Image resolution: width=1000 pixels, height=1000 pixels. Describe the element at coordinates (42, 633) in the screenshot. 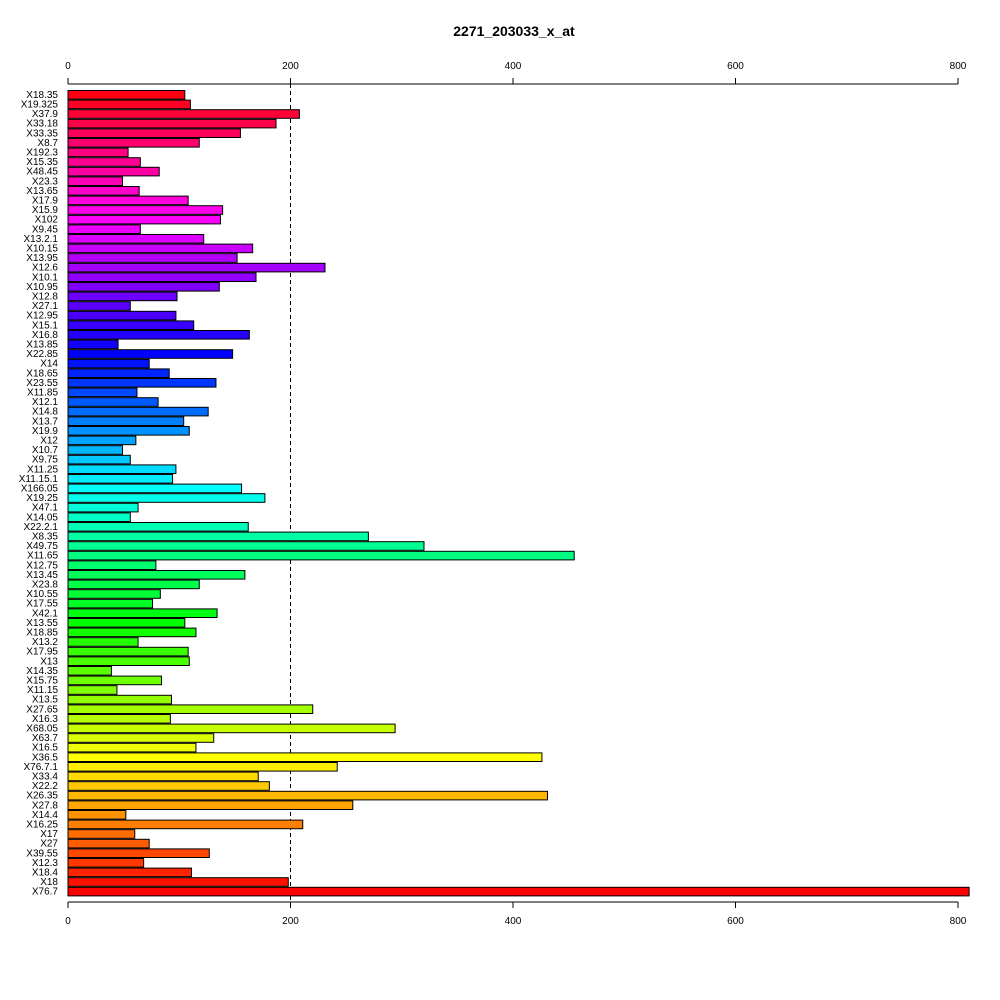

I see `category-label: X18.85` at that location.